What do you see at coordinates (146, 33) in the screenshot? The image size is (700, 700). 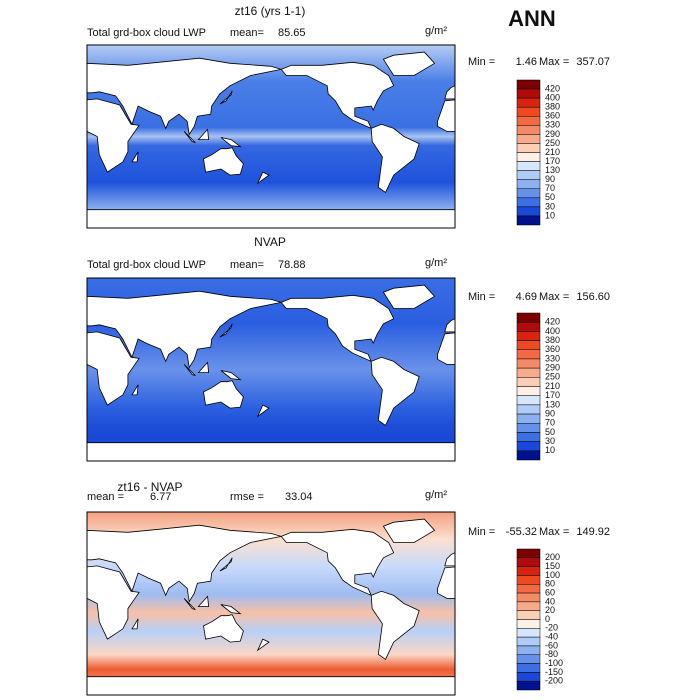 I see `variable-label: Total grd-box cloud LWP` at bounding box center [146, 33].